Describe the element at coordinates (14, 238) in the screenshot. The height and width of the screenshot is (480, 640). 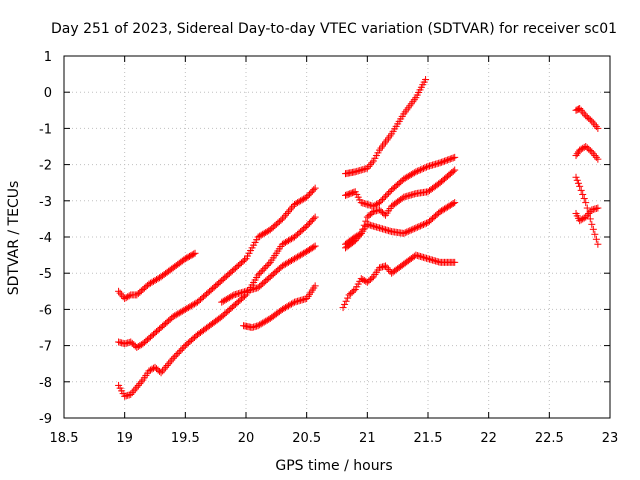
I see `y-axis-label: SDTVAR / TECUs` at that location.